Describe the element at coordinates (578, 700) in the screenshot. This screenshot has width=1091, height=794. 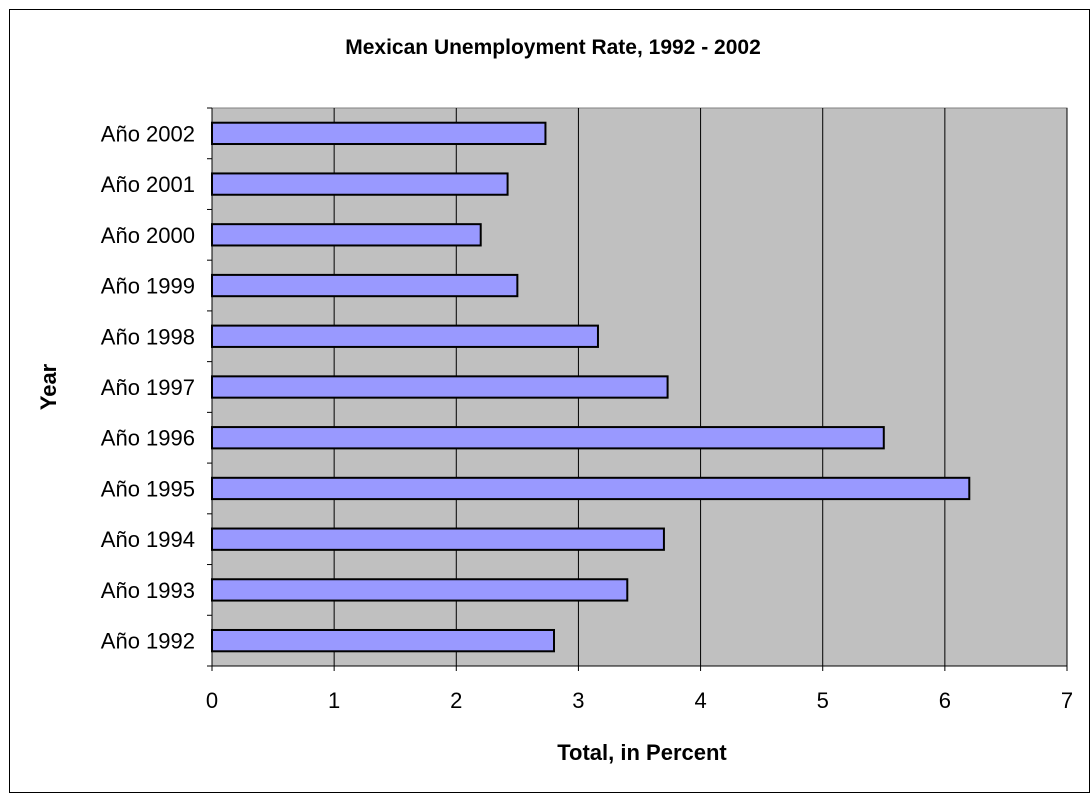
I see `x-tick-label: 3` at that location.